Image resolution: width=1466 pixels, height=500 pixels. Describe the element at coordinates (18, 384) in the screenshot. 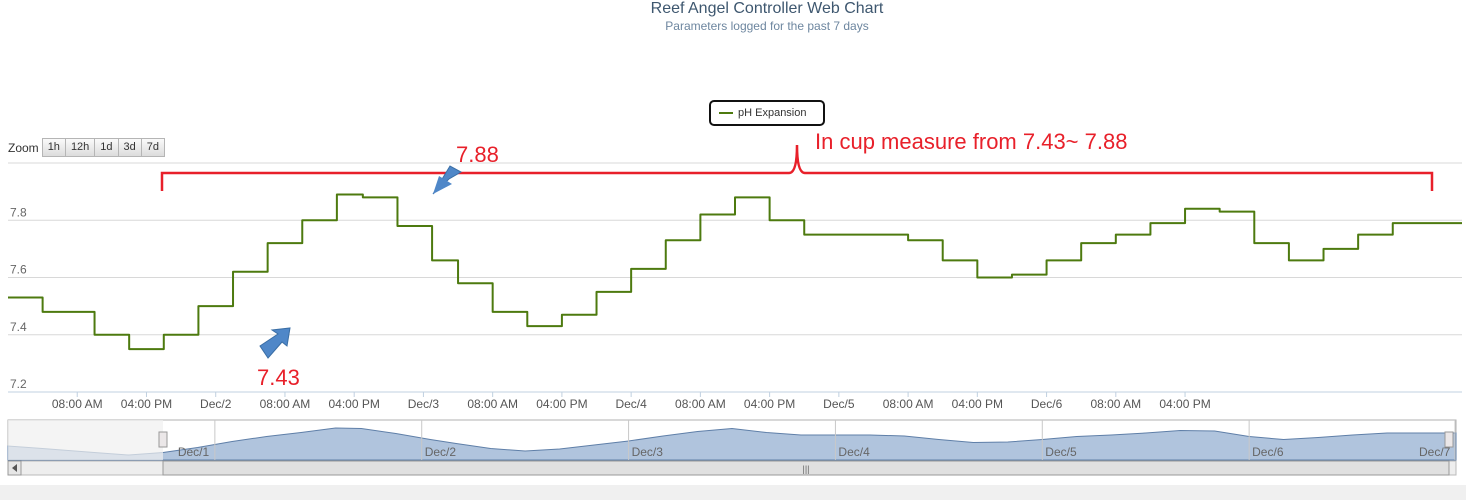

I see `y-tick-label: 7.2` at that location.